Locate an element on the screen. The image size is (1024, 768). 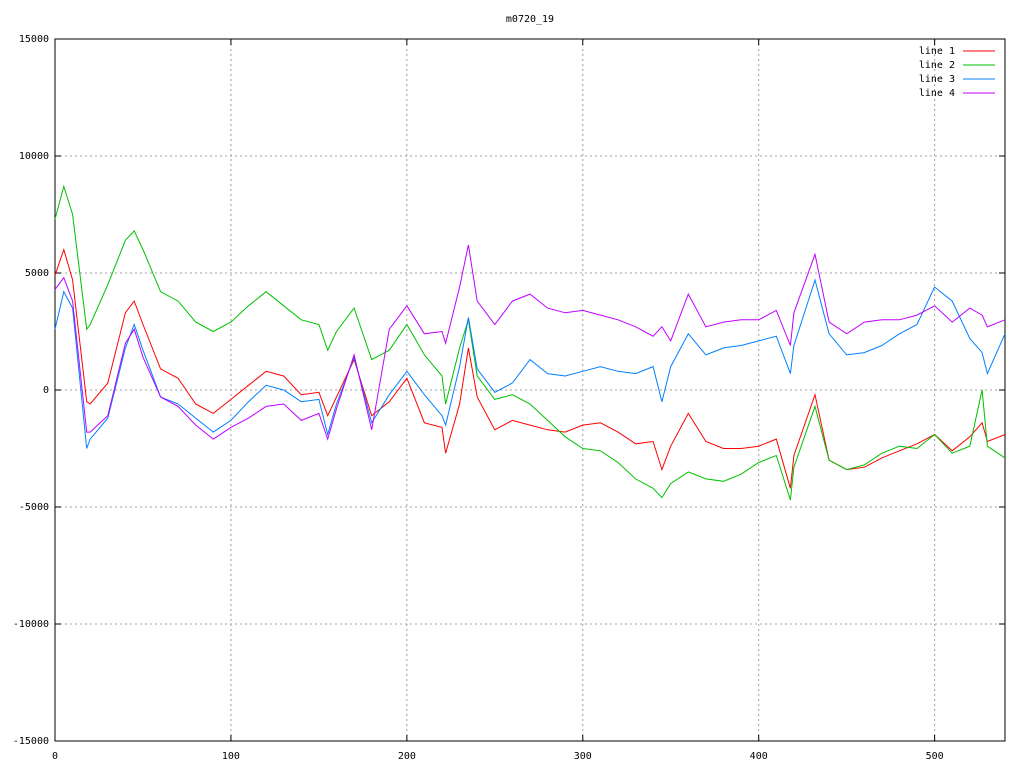
x-tick-label: 400 is located at coordinates (759, 756).